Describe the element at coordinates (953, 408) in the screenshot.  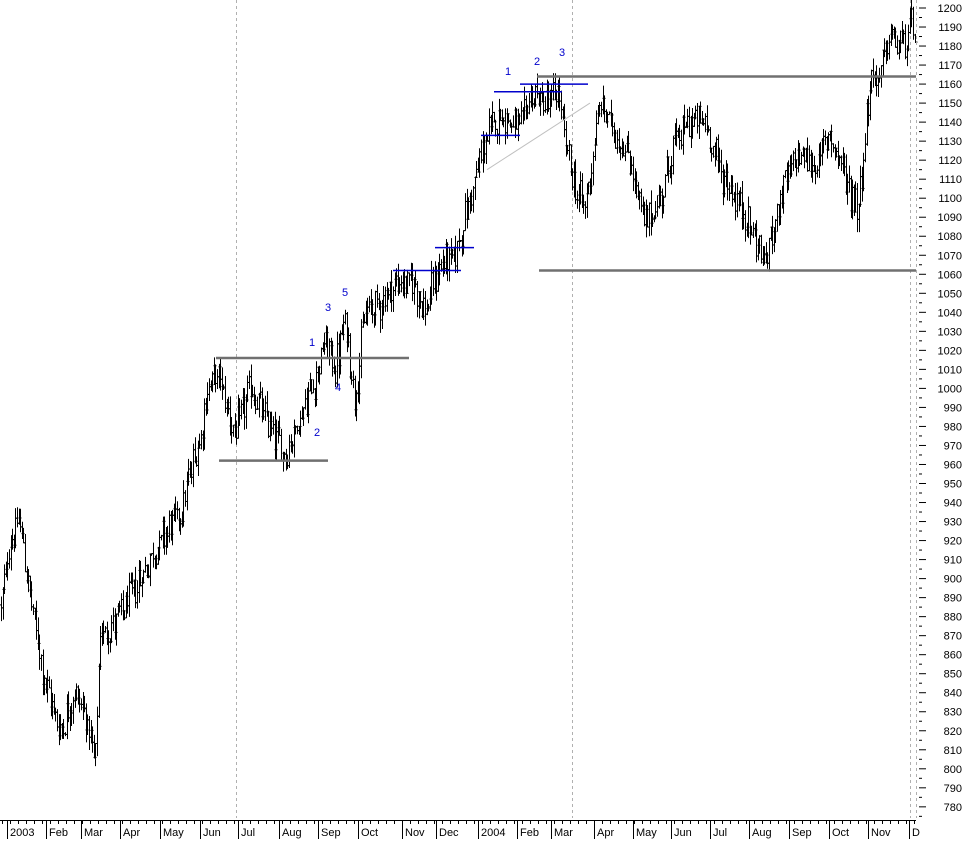
I see `y-tick-label: 990` at that location.